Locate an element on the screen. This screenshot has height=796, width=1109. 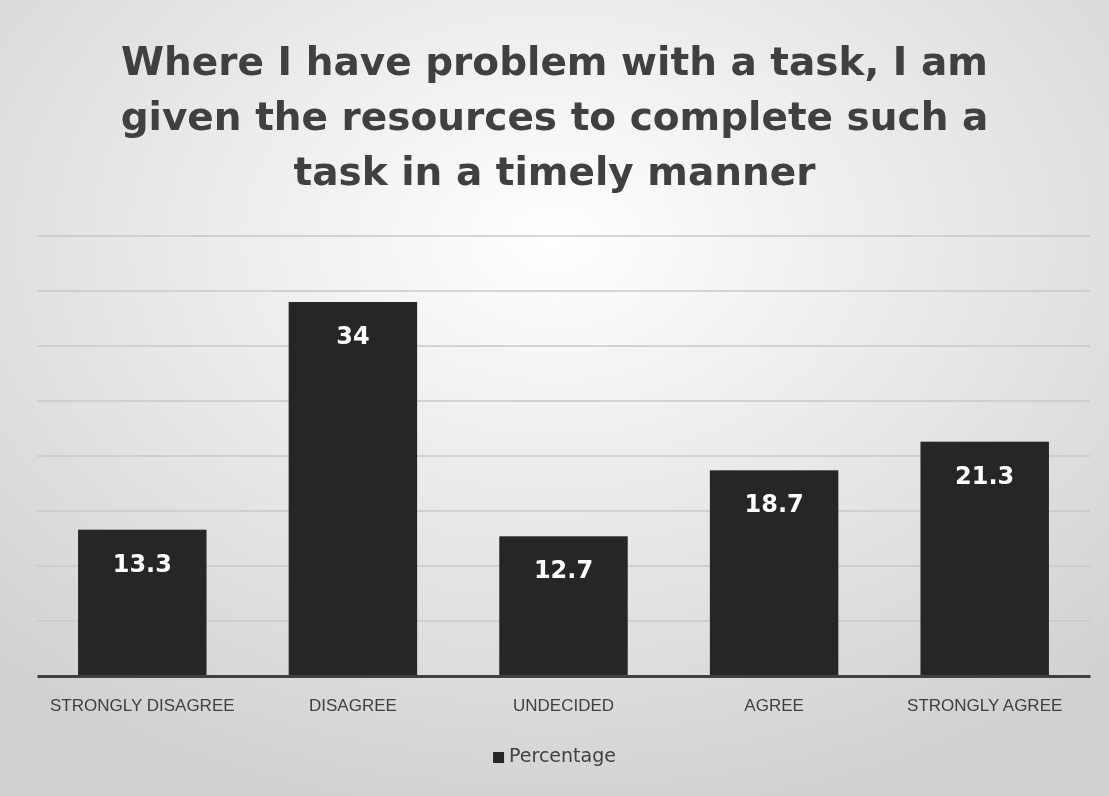
x-tick-label: UNDECIDED is located at coordinates (563, 706).